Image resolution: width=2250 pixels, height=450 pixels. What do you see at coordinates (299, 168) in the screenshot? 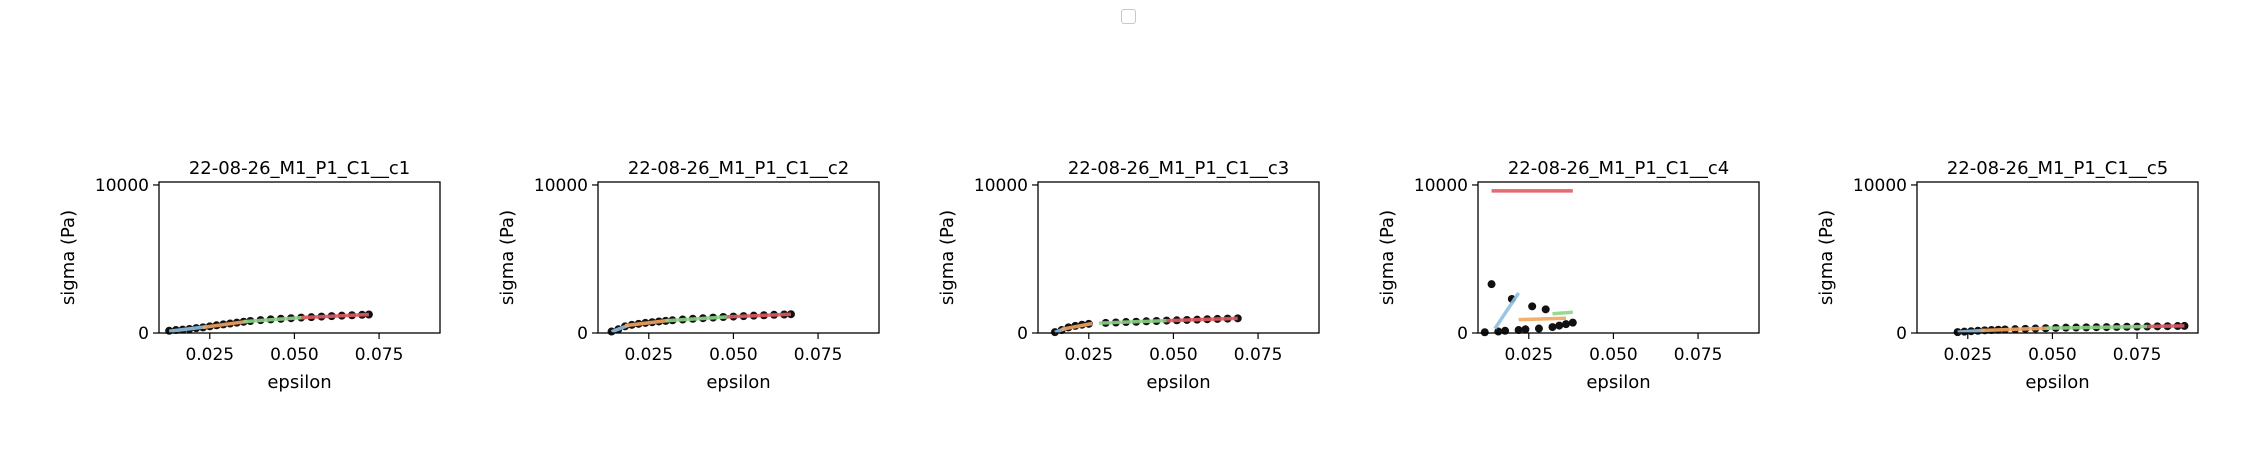
I see `chart-title: 22-08-26_M1_P1_C1__c1` at bounding box center [299, 168].